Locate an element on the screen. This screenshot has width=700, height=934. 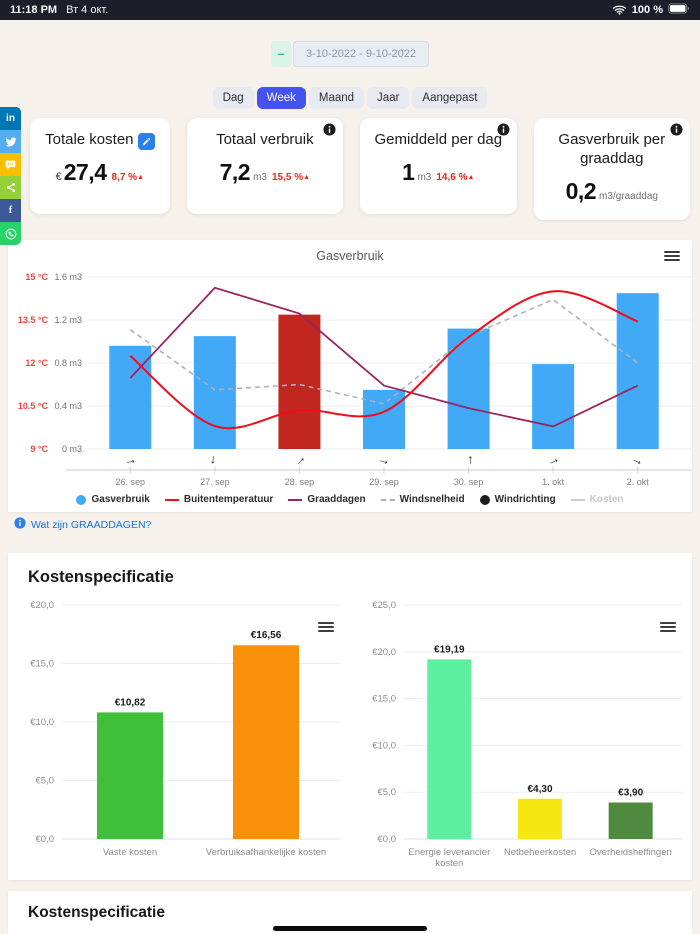
svg-text: €16,56 is located at coordinates (266, 635).